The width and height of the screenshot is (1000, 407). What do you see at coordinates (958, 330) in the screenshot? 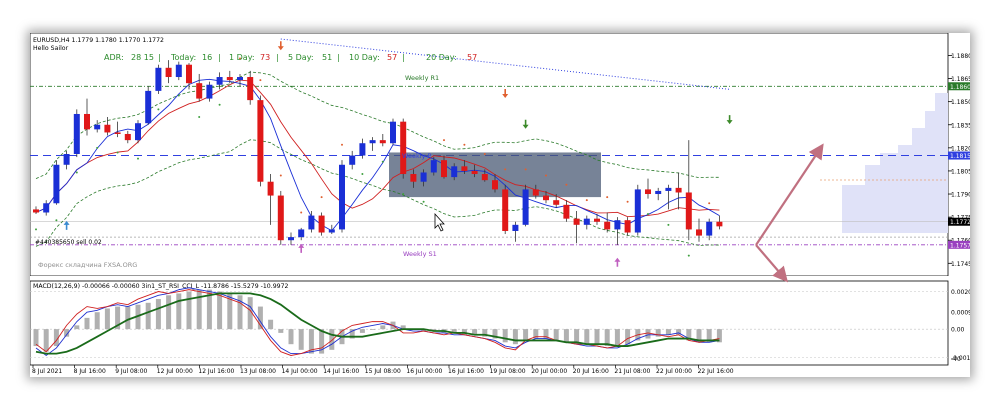
I see `macd-tick-label: 0.00` at bounding box center [958, 330].